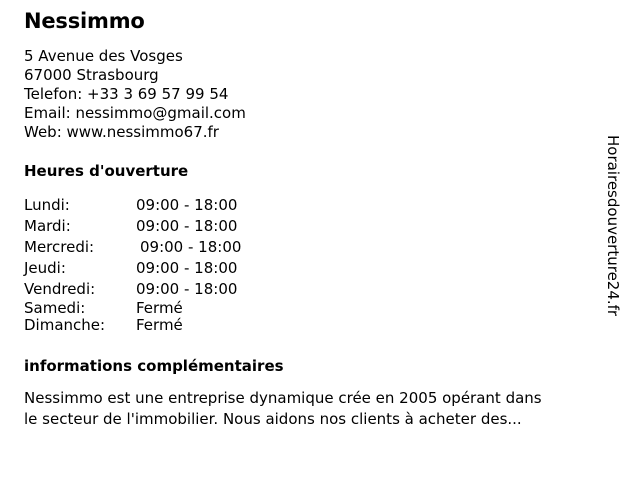 The image size is (640, 480). What do you see at coordinates (135, 113) in the screenshot?
I see `address-line-email: Email: nessimmo@gmail.com` at bounding box center [135, 113].